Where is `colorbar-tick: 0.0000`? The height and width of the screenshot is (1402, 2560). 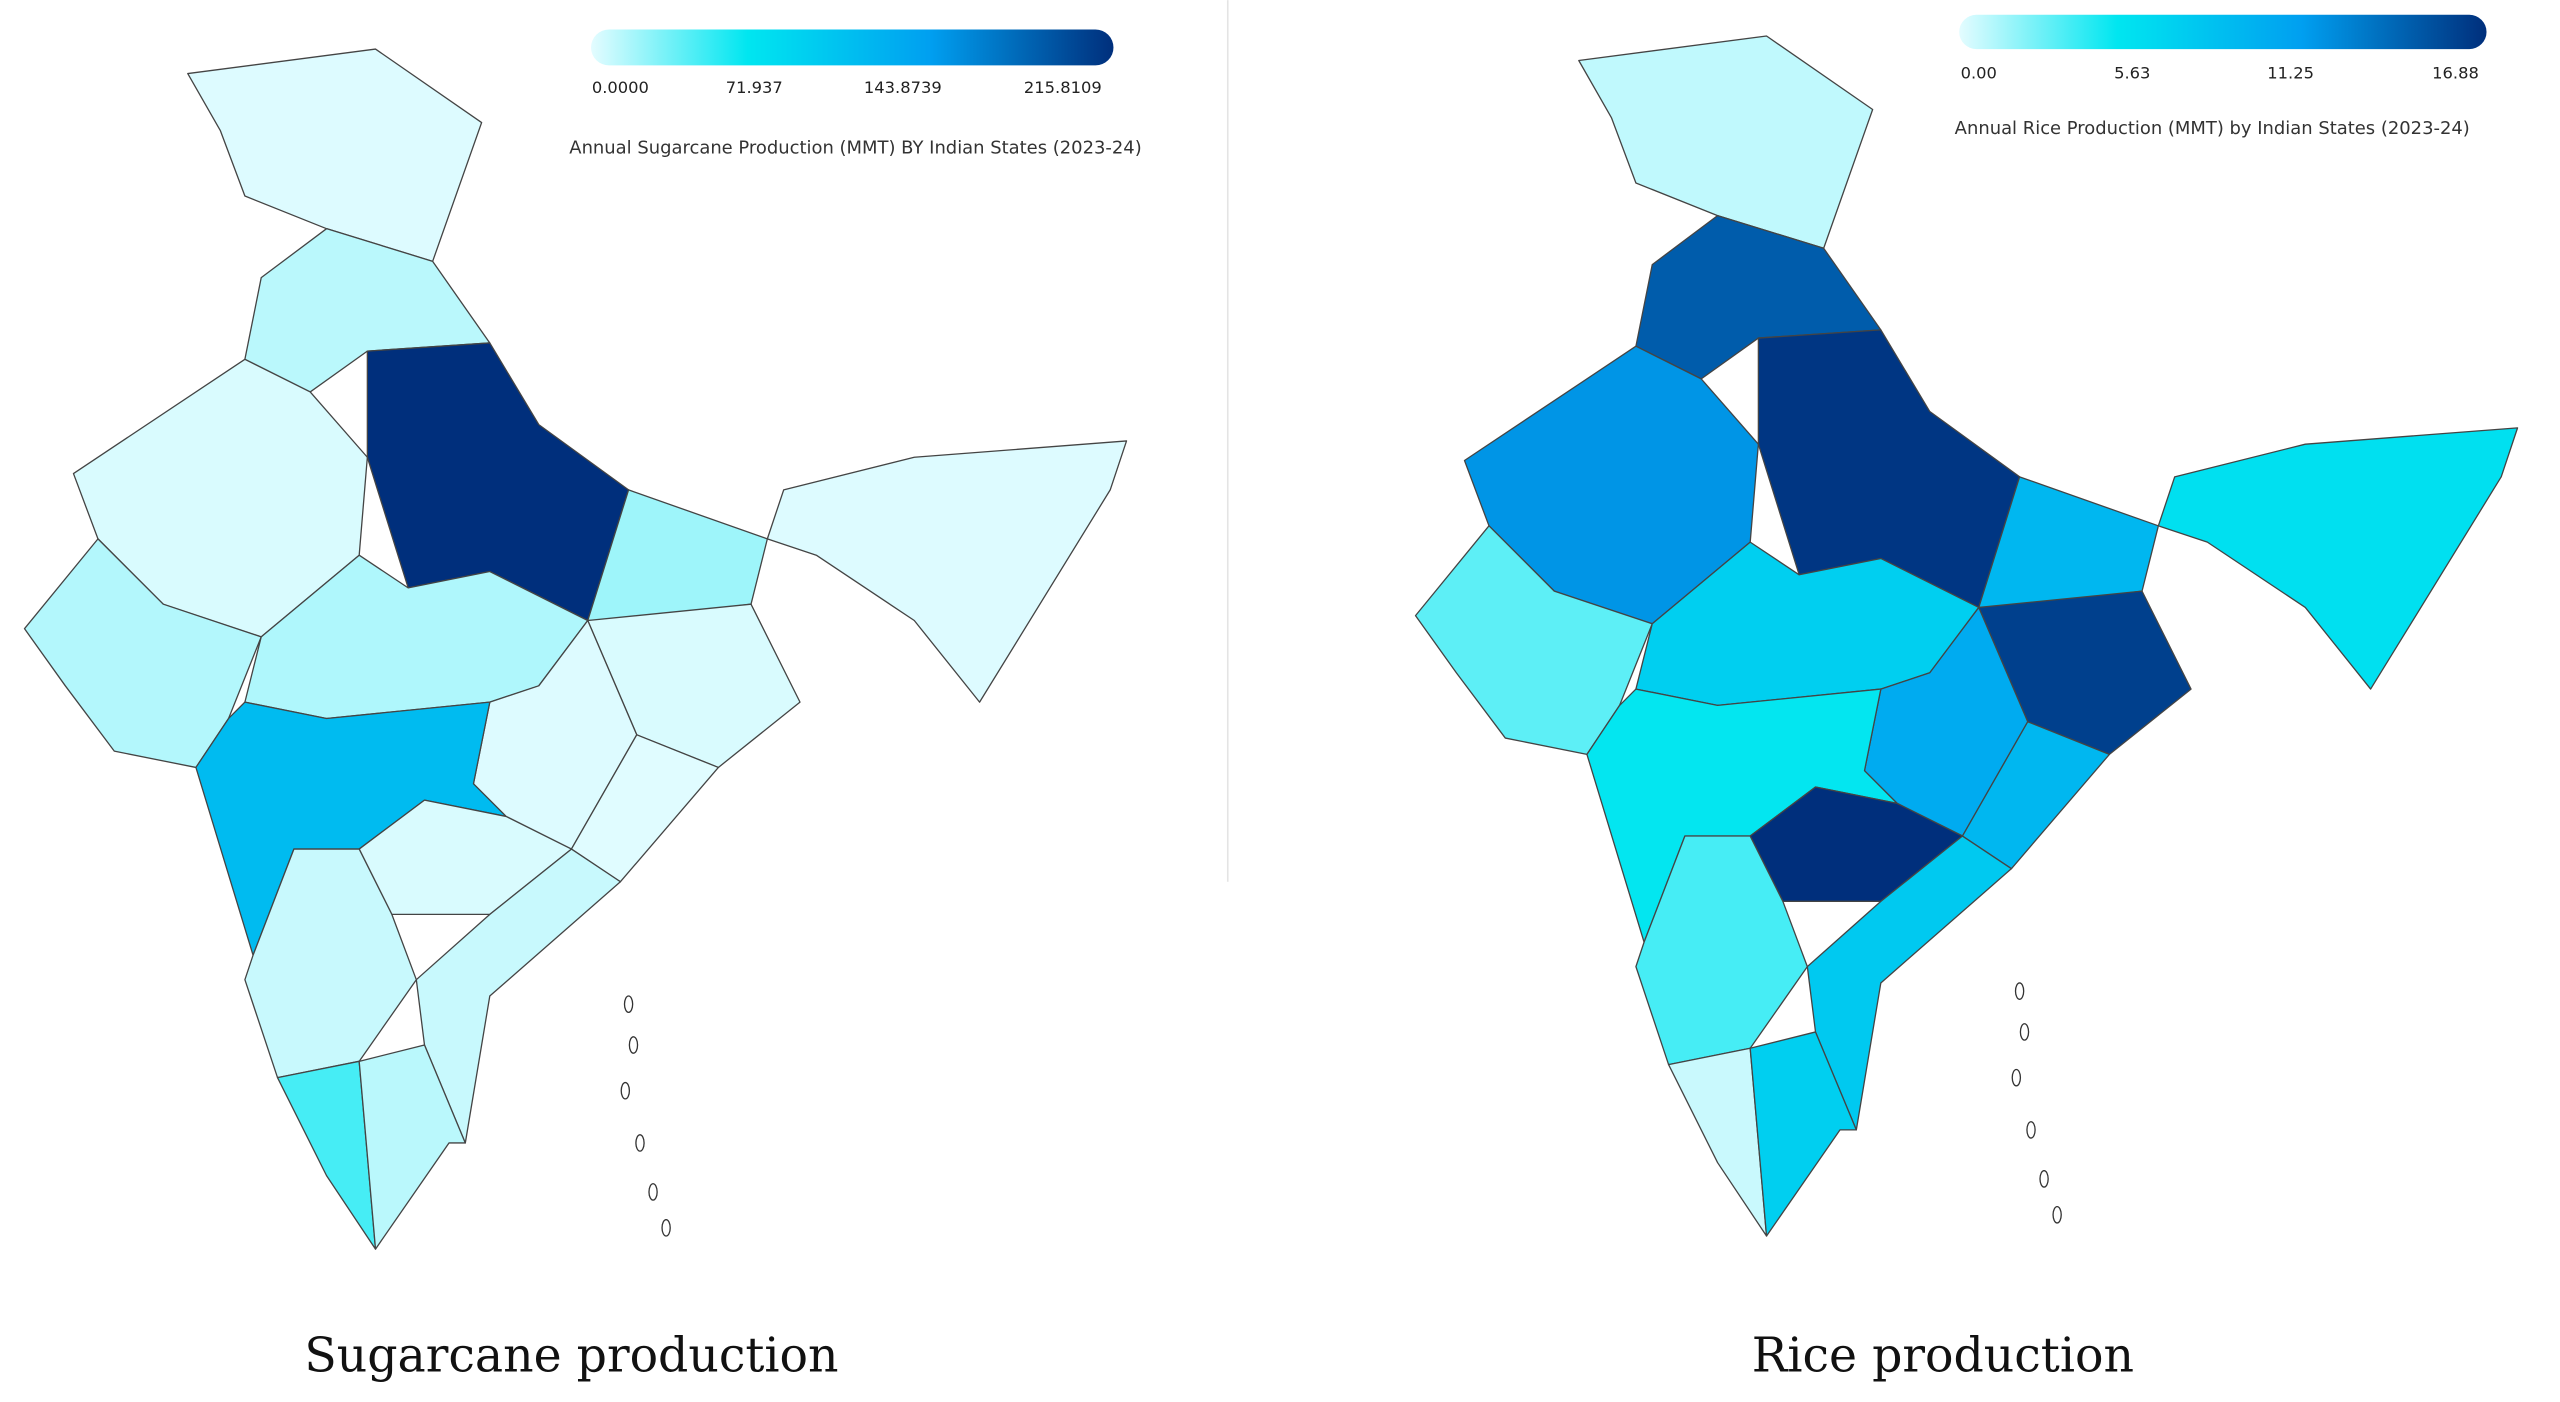 colorbar-tick: 0.0000 is located at coordinates (620, 87).